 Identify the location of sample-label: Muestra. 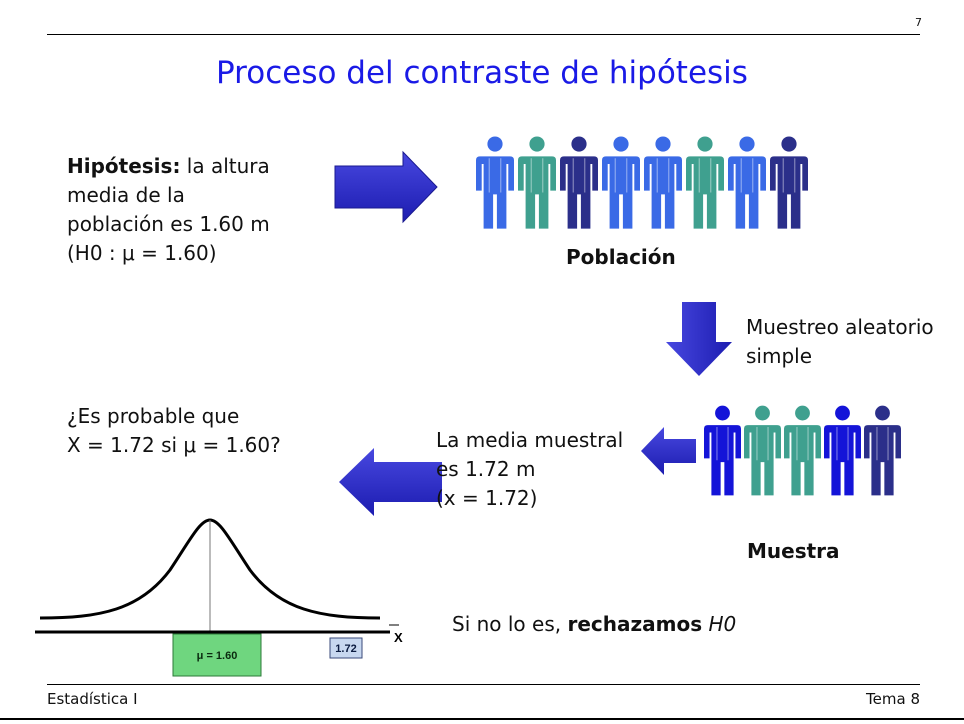
(793, 551).